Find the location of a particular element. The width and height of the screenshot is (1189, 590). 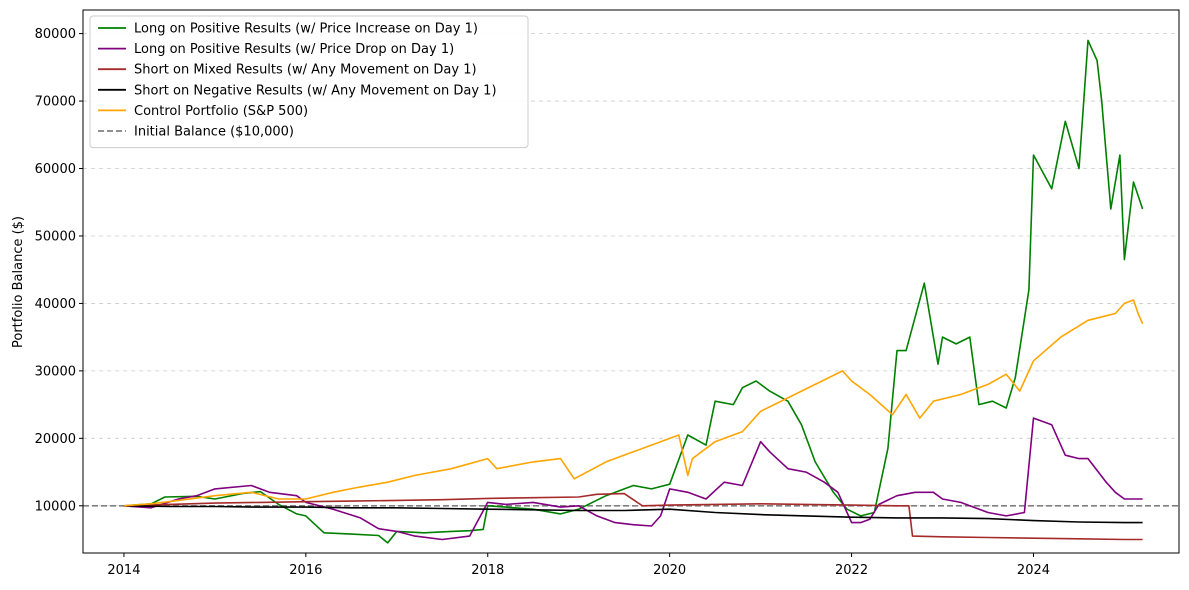

x-tick-label: 2014 is located at coordinates (123, 570).